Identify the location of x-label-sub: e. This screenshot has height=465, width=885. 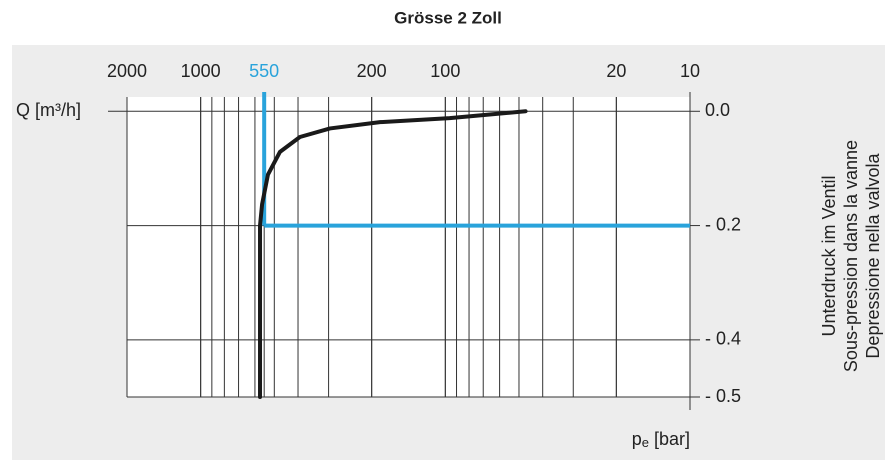
(645, 442).